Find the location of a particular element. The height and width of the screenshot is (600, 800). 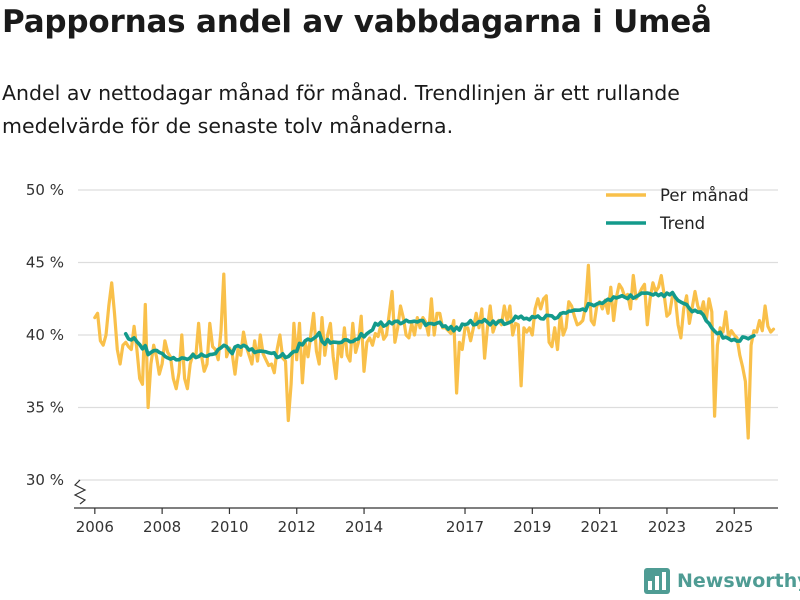

x-tick-label: 2010 is located at coordinates (229, 527).